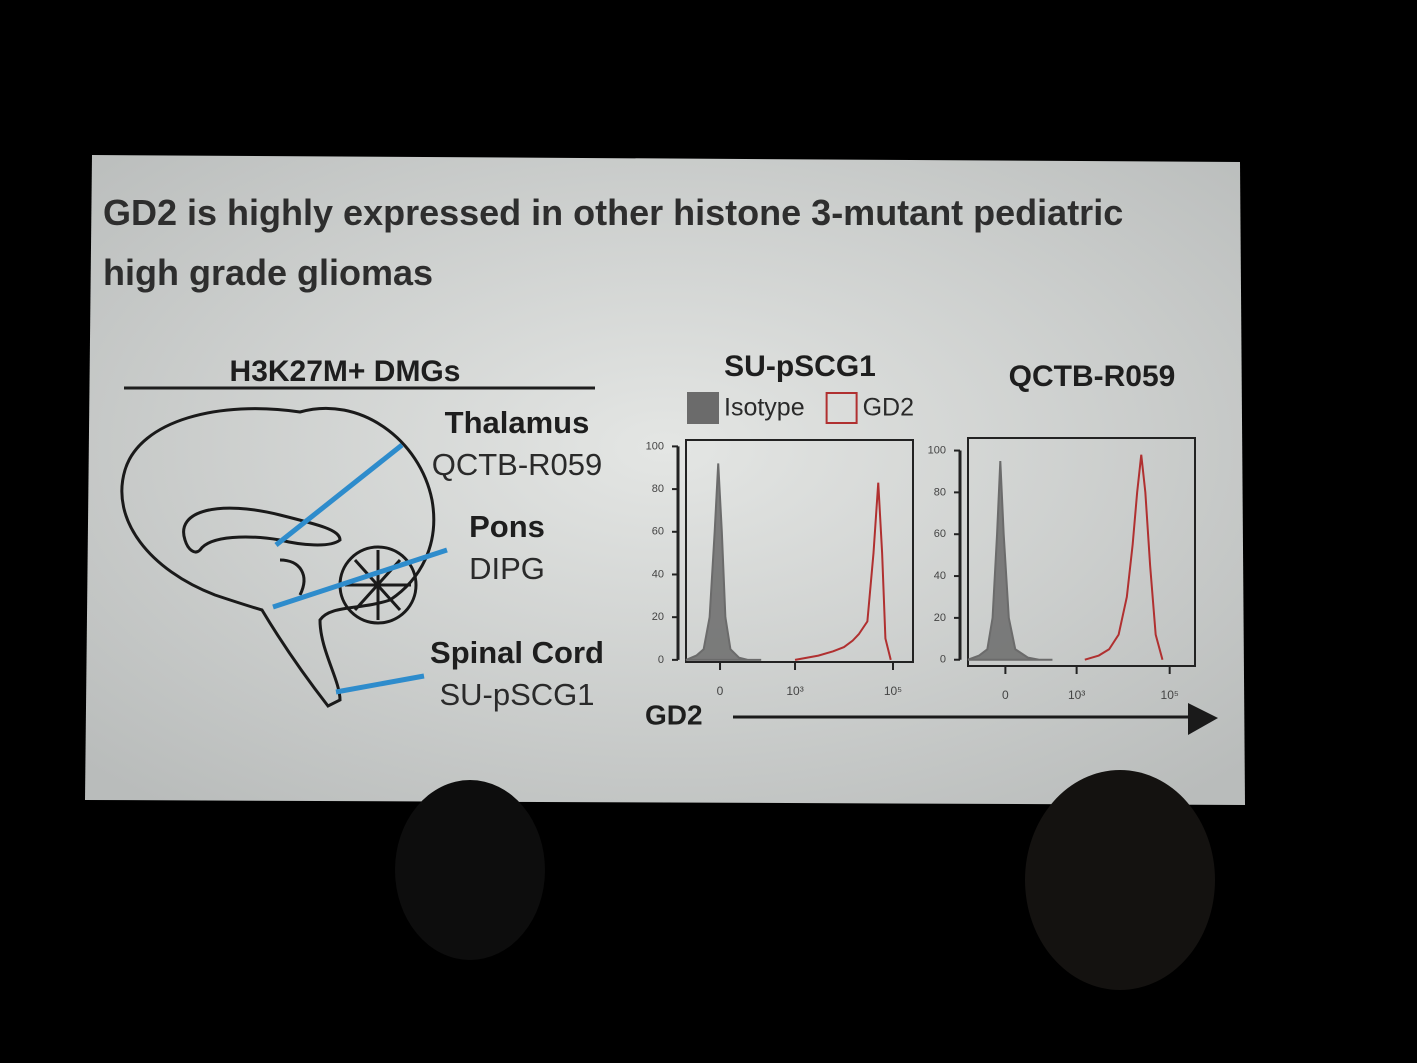 Image resolution: width=1417 pixels, height=1063 pixels. I want to click on region-name: Spinal Cord, so click(517, 652).